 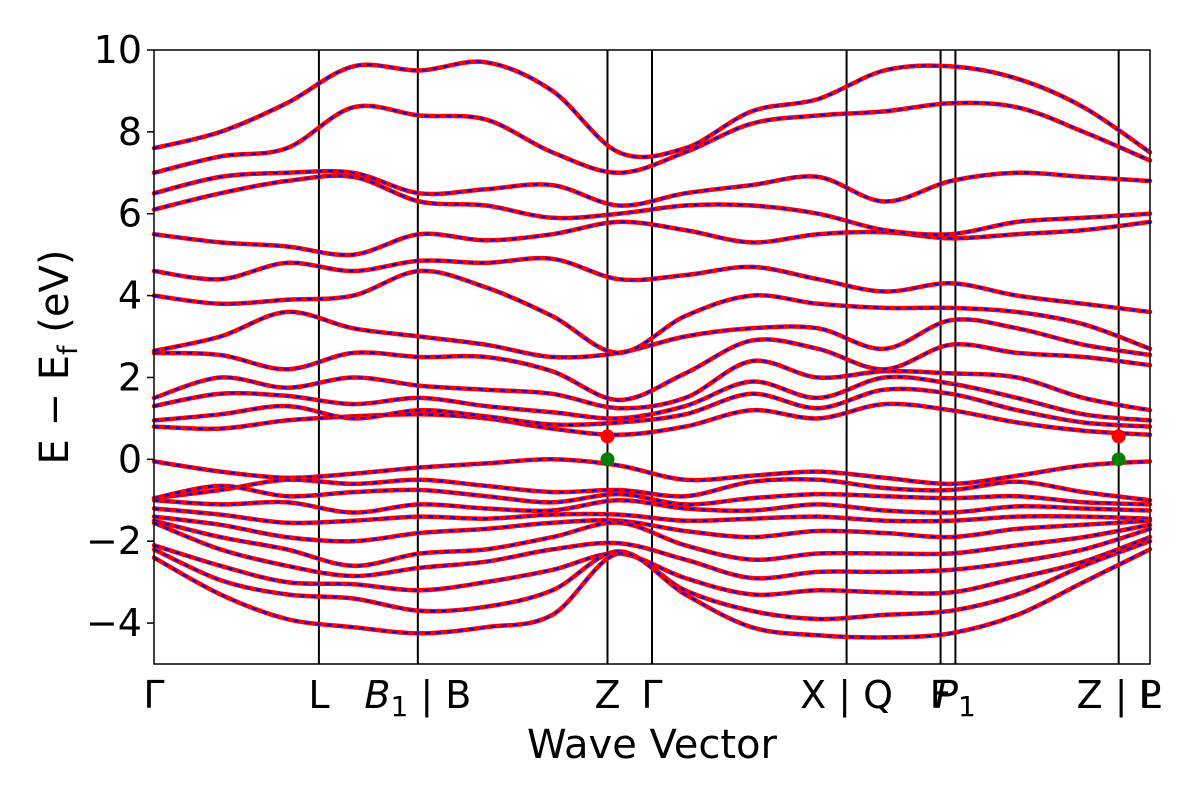 I want to click on y-axis-title: E − Ef (eV), so click(x=58, y=357).